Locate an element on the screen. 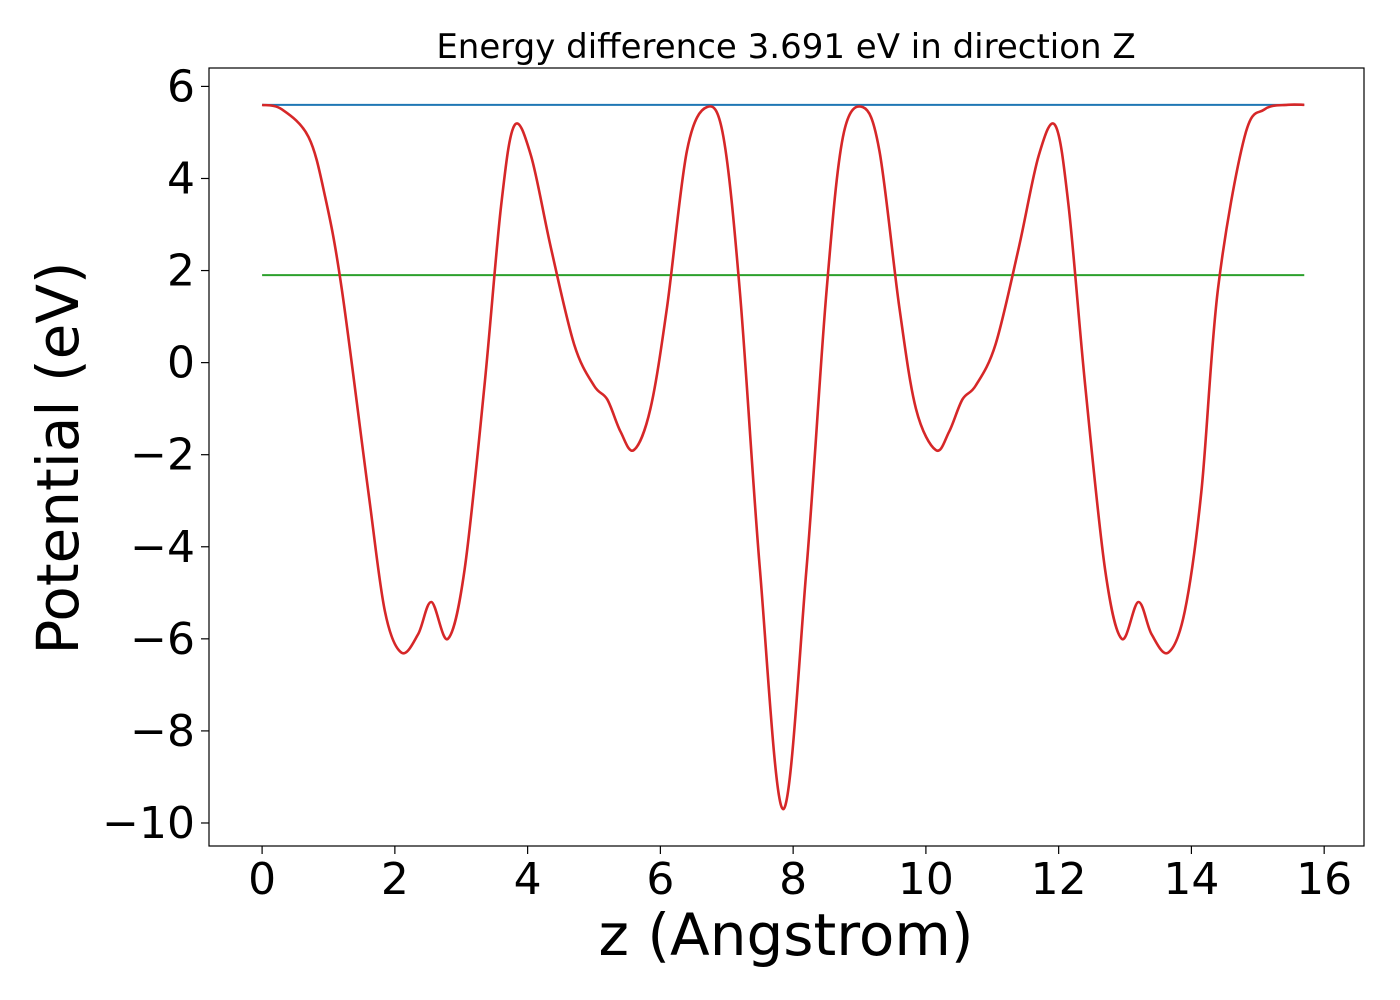 The width and height of the screenshot is (1400, 1000). y-tick-label: 0 is located at coordinates (181, 363).